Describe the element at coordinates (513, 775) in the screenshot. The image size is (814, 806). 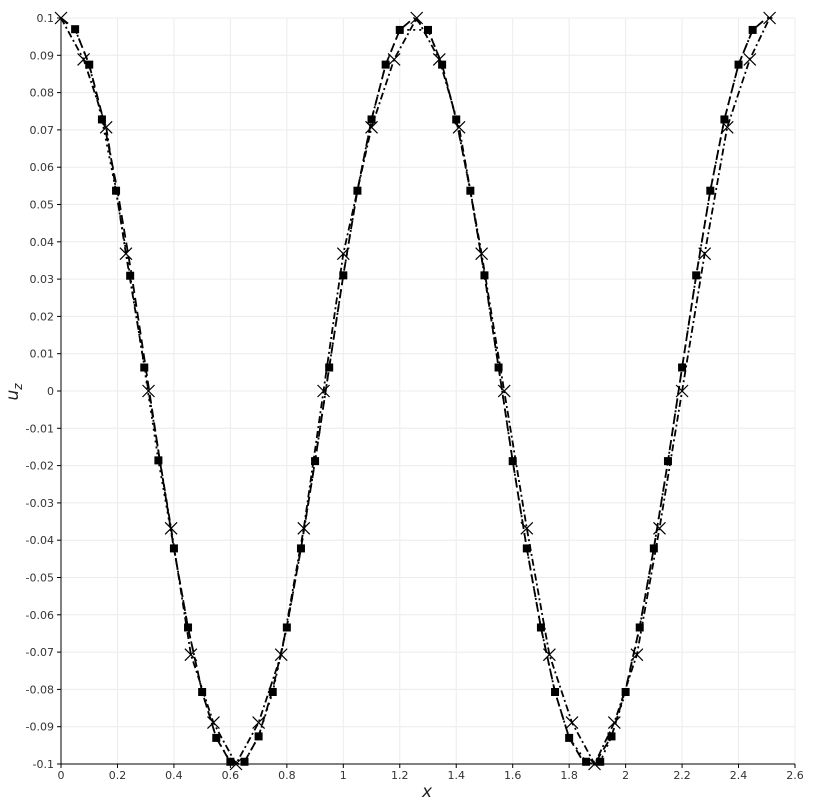
I see `x-tick-label: 1.6` at that location.